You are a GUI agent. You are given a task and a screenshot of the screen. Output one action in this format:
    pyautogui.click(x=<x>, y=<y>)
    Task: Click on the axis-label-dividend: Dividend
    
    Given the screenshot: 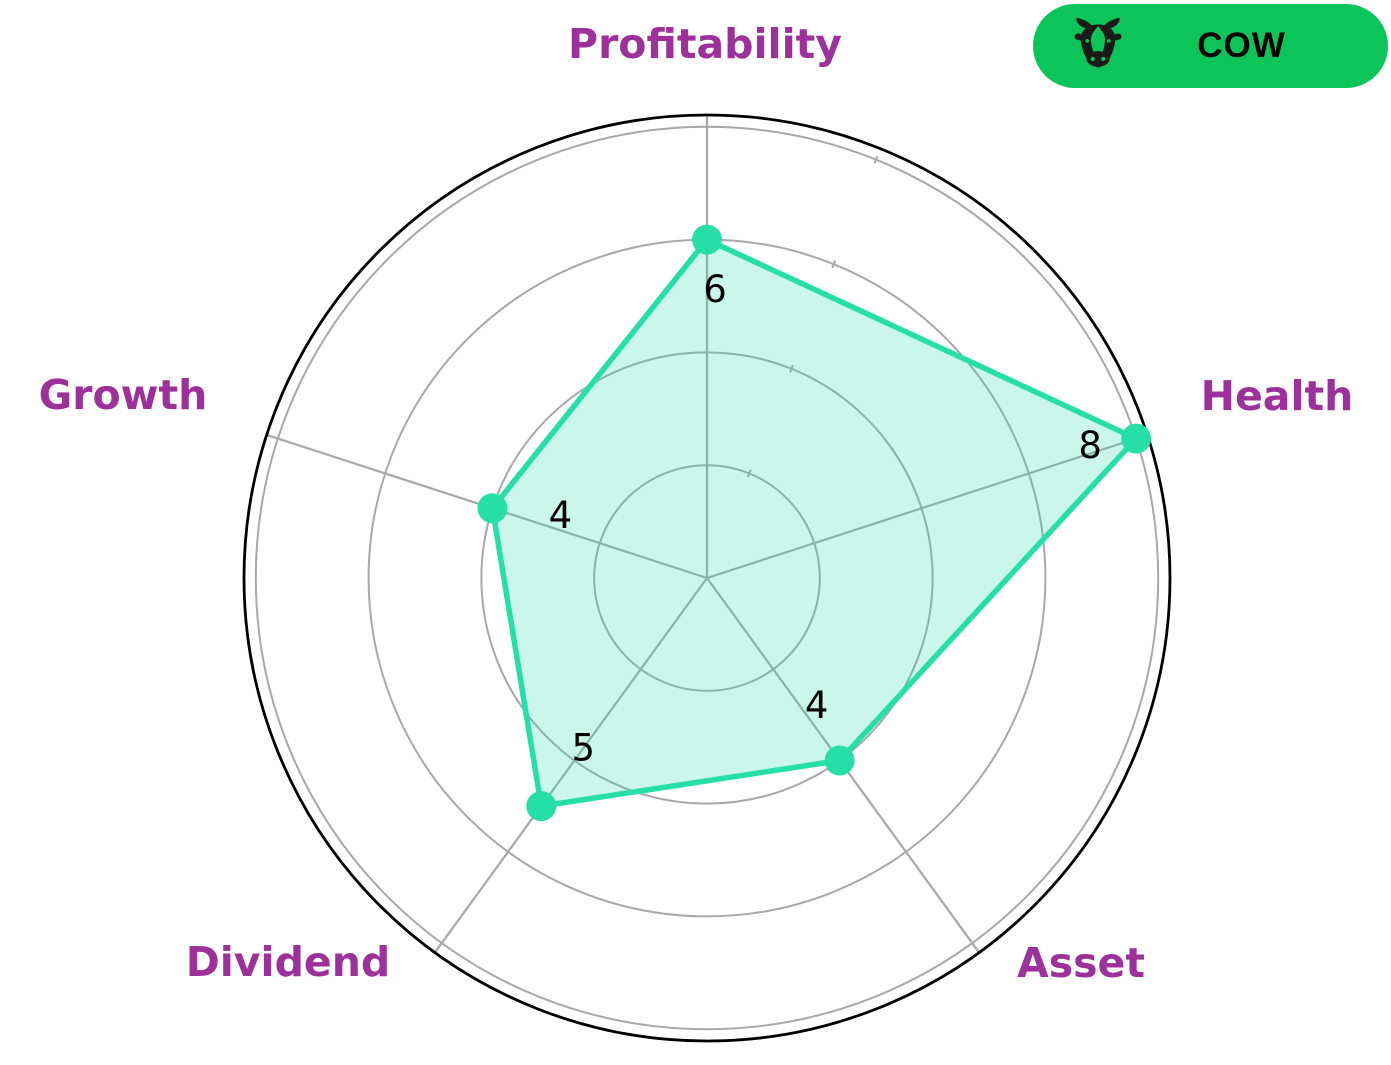 What is the action you would take?
    pyautogui.click(x=288, y=962)
    